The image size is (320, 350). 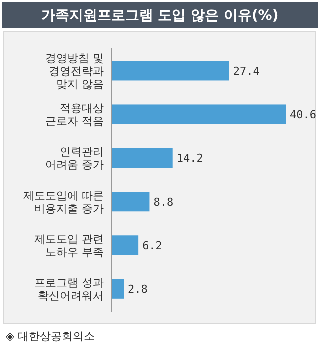 I want to click on y-tick-label: 제도도입에 따른 비용지출 증가, so click(x=64, y=202).